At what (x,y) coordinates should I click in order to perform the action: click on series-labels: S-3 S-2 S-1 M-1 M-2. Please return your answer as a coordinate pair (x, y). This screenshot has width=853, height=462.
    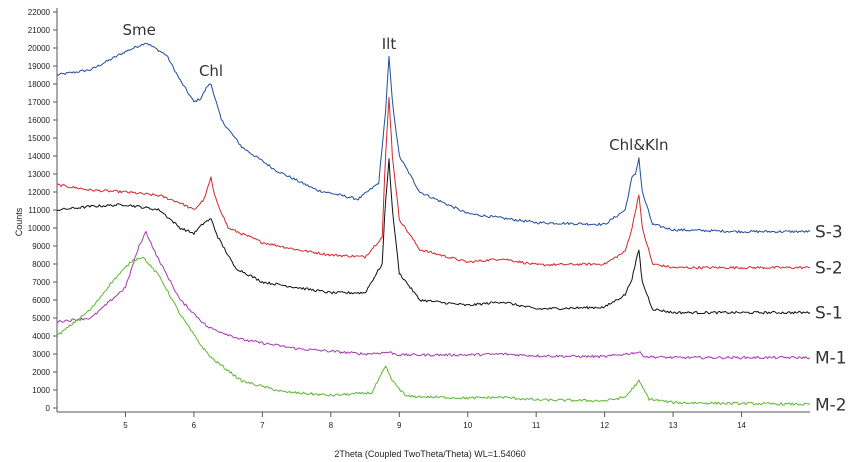
    Looking at the image, I should click on (831, 319).